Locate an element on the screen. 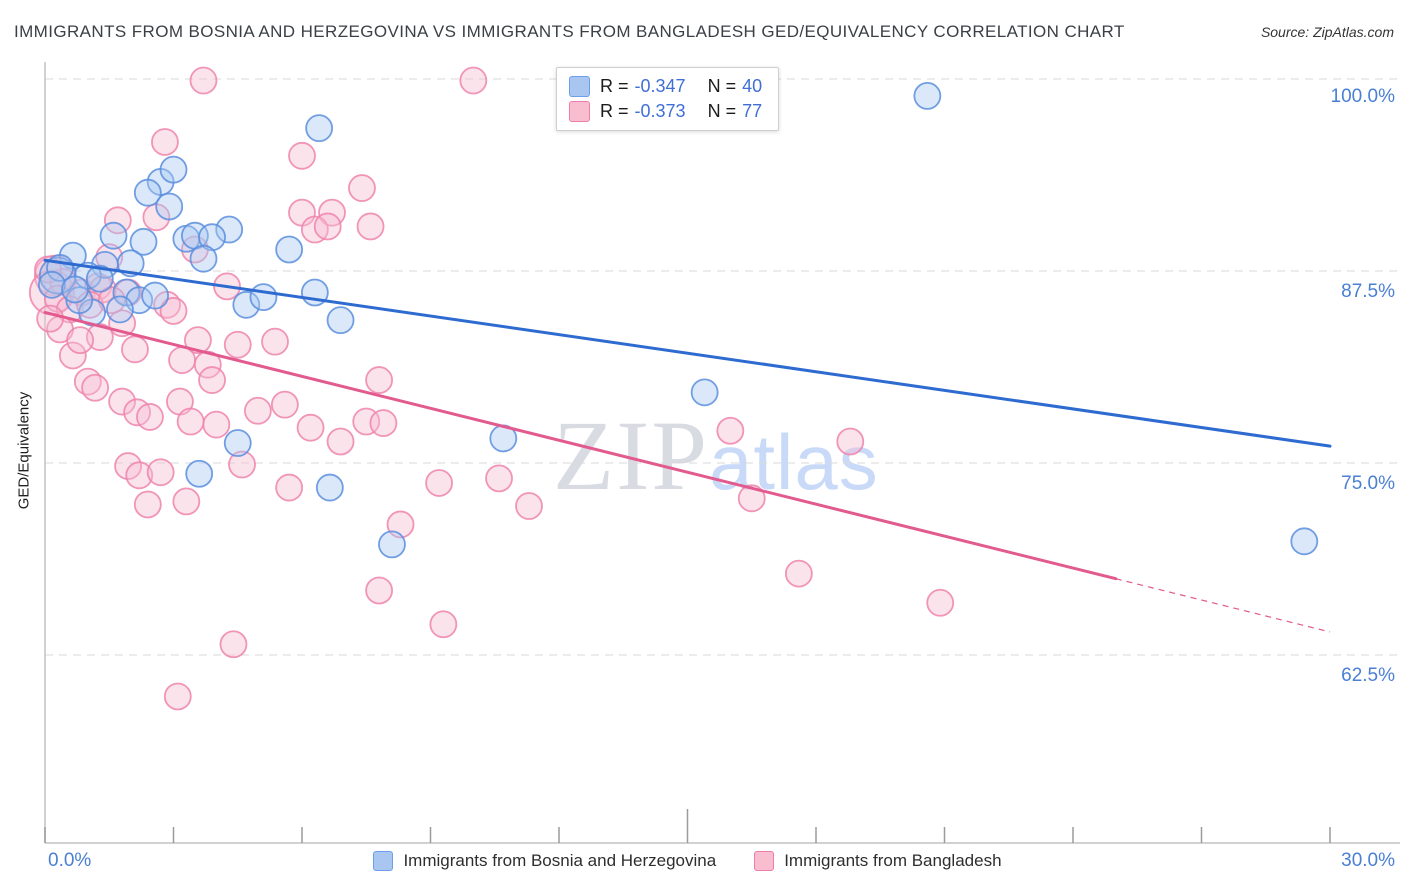  y-tick-100: 100.0% is located at coordinates (1362, 96).